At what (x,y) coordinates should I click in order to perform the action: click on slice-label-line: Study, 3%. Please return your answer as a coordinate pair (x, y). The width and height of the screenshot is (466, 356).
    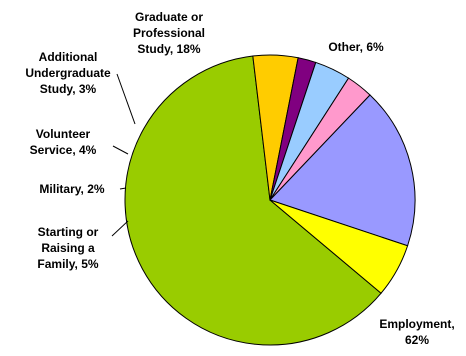
    Looking at the image, I should click on (68, 89).